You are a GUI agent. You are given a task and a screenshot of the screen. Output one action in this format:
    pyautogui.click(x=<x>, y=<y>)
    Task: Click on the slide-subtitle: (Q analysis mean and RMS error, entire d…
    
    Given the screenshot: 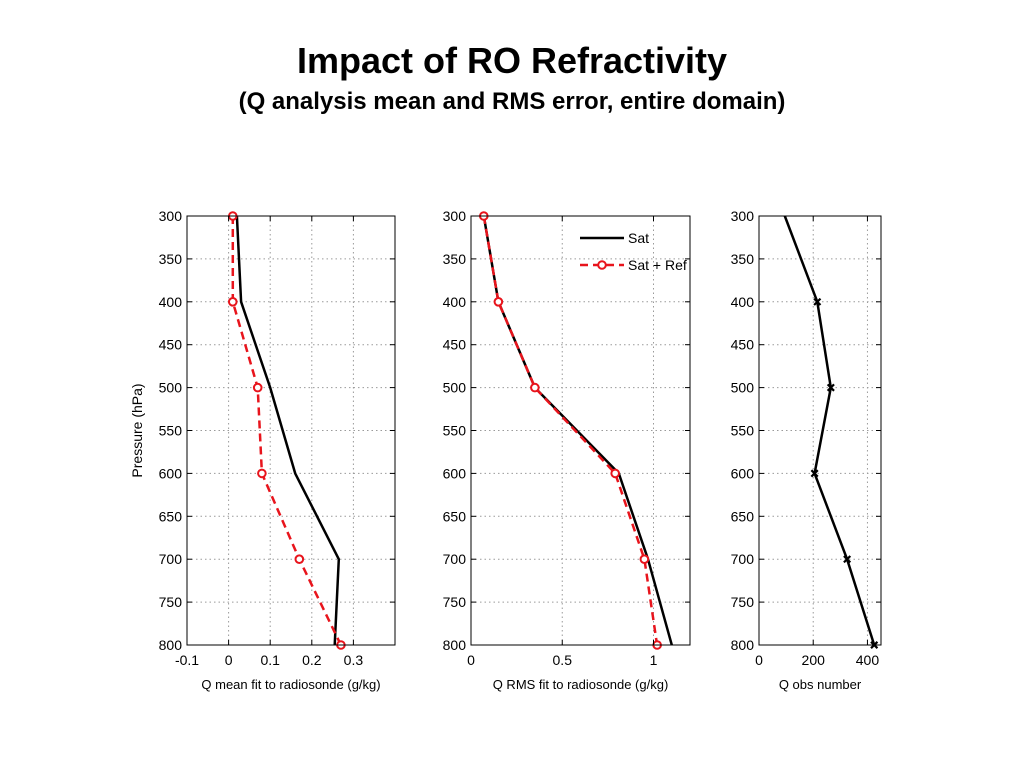 What is the action you would take?
    pyautogui.click(x=512, y=101)
    